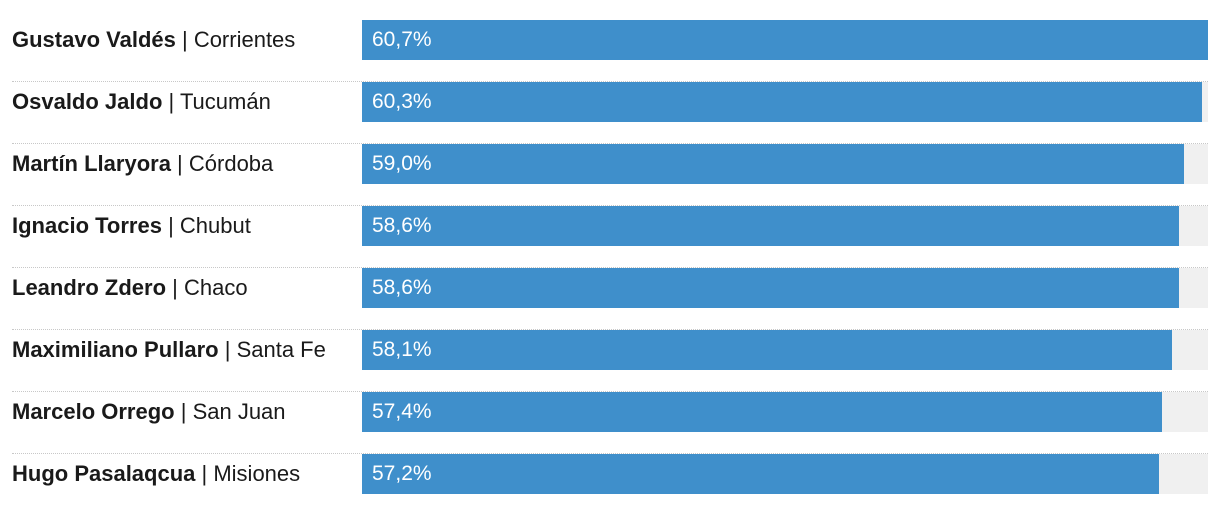 Image resolution: width=1220 pixels, height=516 pixels. I want to click on bar-track: 57,2%, so click(785, 474).